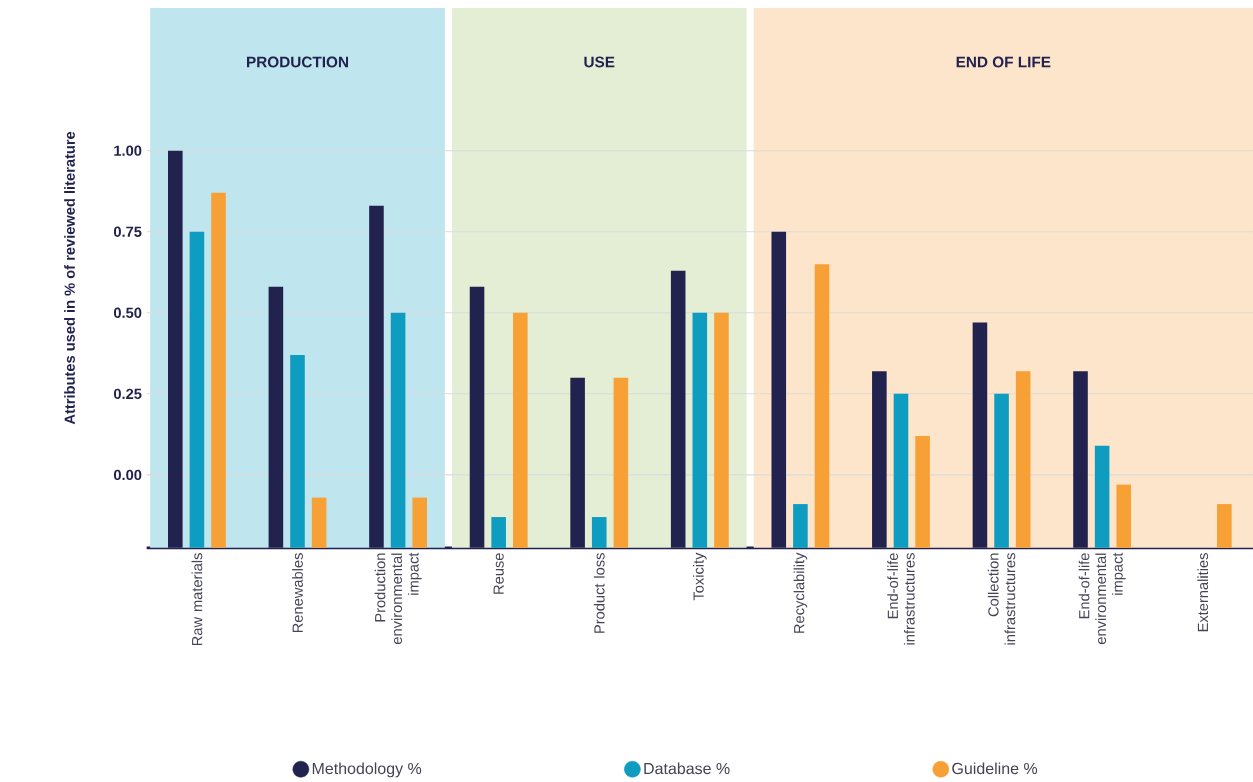 This screenshot has height=782, width=1253. What do you see at coordinates (687, 768) in the screenshot?
I see `legend-label: Database %` at bounding box center [687, 768].